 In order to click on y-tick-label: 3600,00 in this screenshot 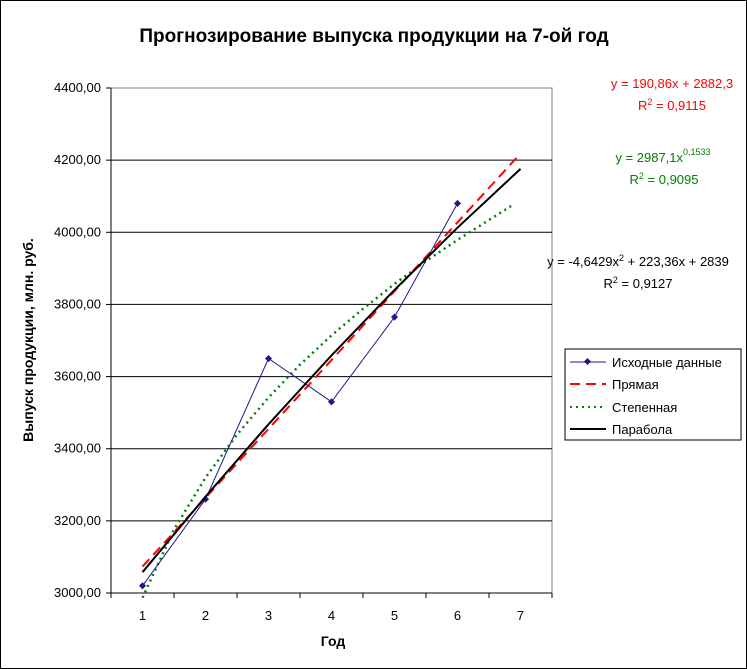, I will do `click(77, 376)`.